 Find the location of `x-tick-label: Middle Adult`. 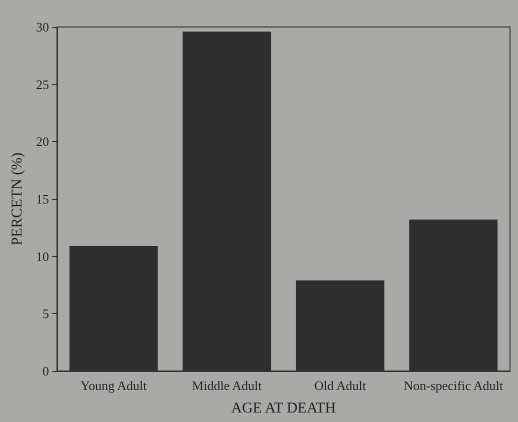

x-tick-label: Middle Adult is located at coordinates (227, 385).